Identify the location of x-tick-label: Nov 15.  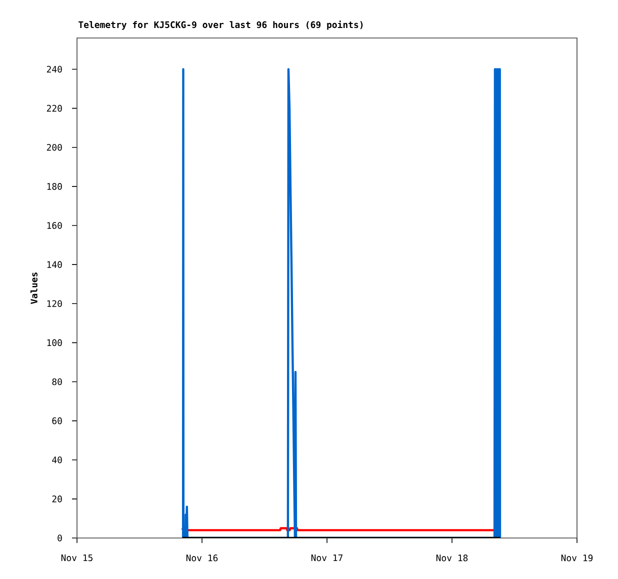
(76, 558).